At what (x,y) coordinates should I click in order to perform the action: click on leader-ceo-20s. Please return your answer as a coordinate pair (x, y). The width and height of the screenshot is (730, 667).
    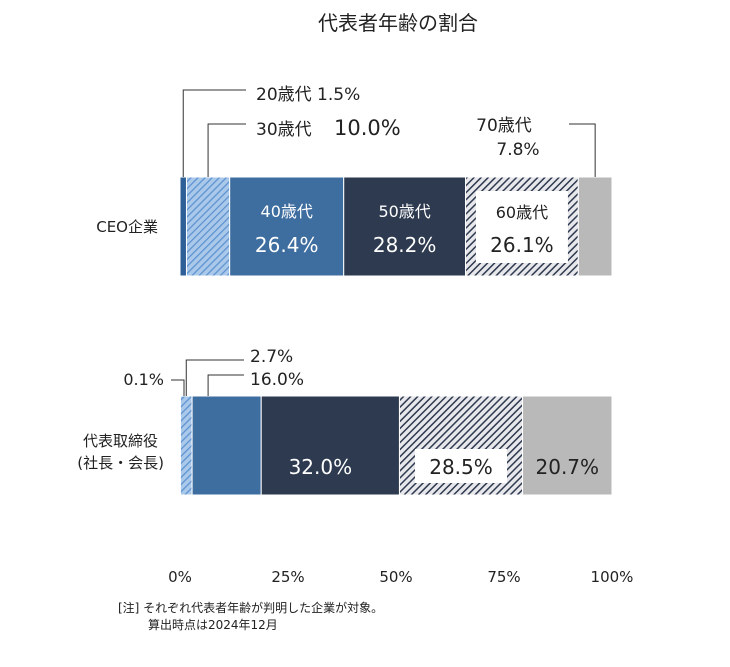
    Looking at the image, I should click on (214, 133).